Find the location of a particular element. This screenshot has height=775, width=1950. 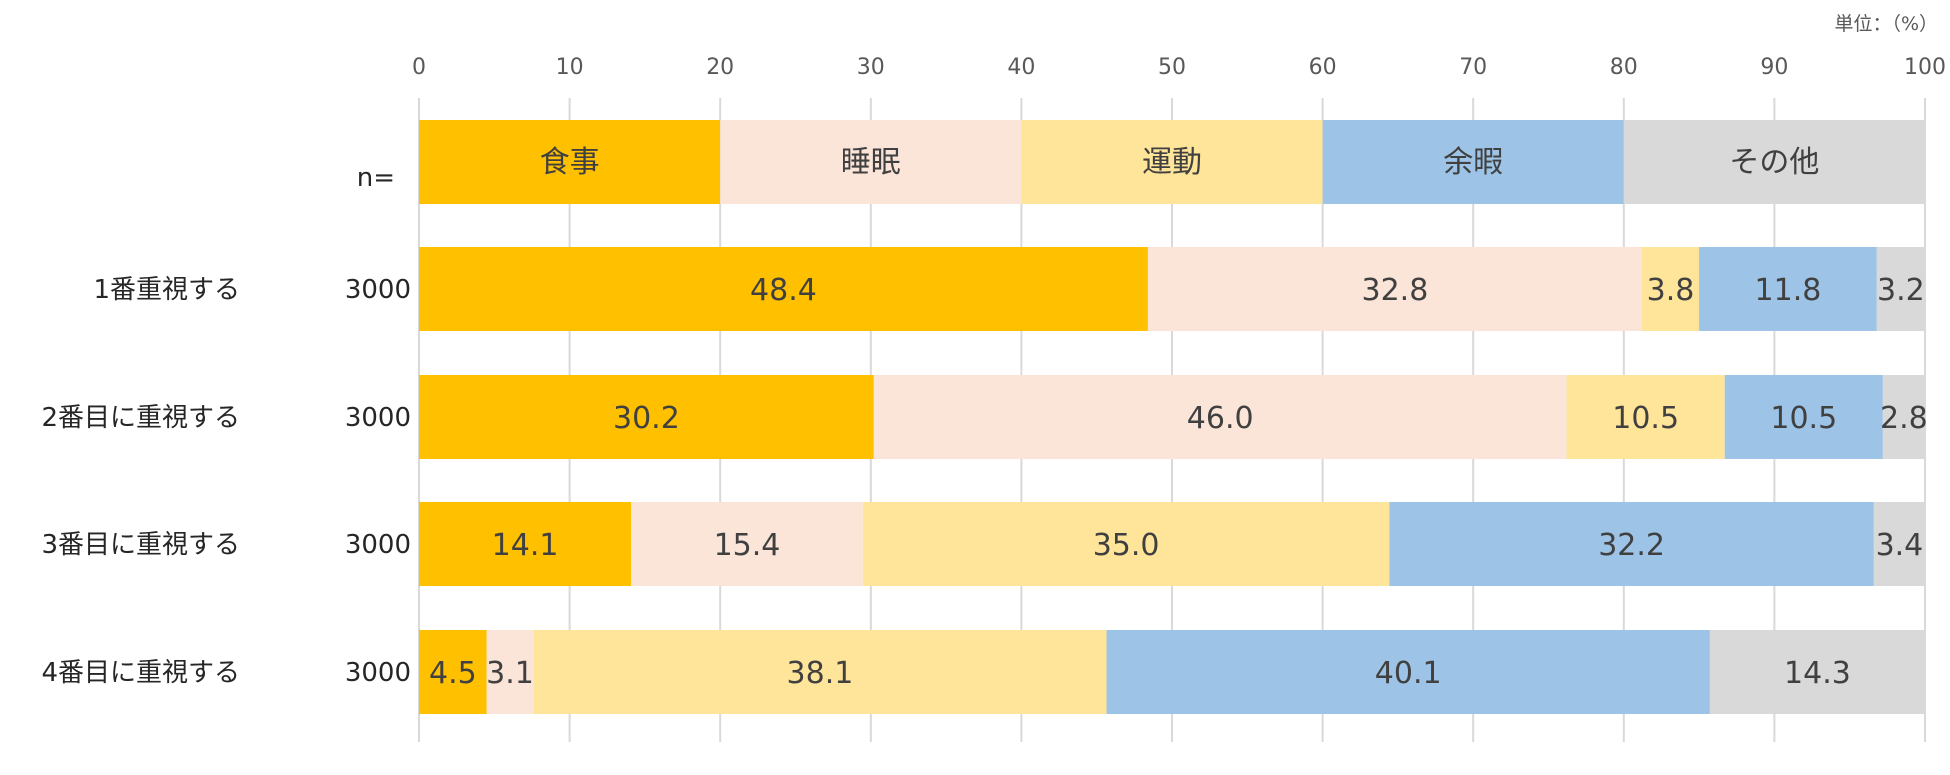

legend-label: 運動 is located at coordinates (1172, 162).